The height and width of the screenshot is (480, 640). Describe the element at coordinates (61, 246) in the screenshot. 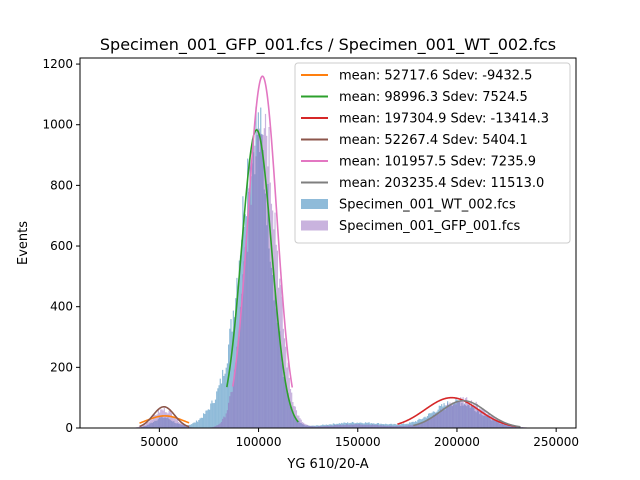

I see `y-tick-label: 600` at that location.